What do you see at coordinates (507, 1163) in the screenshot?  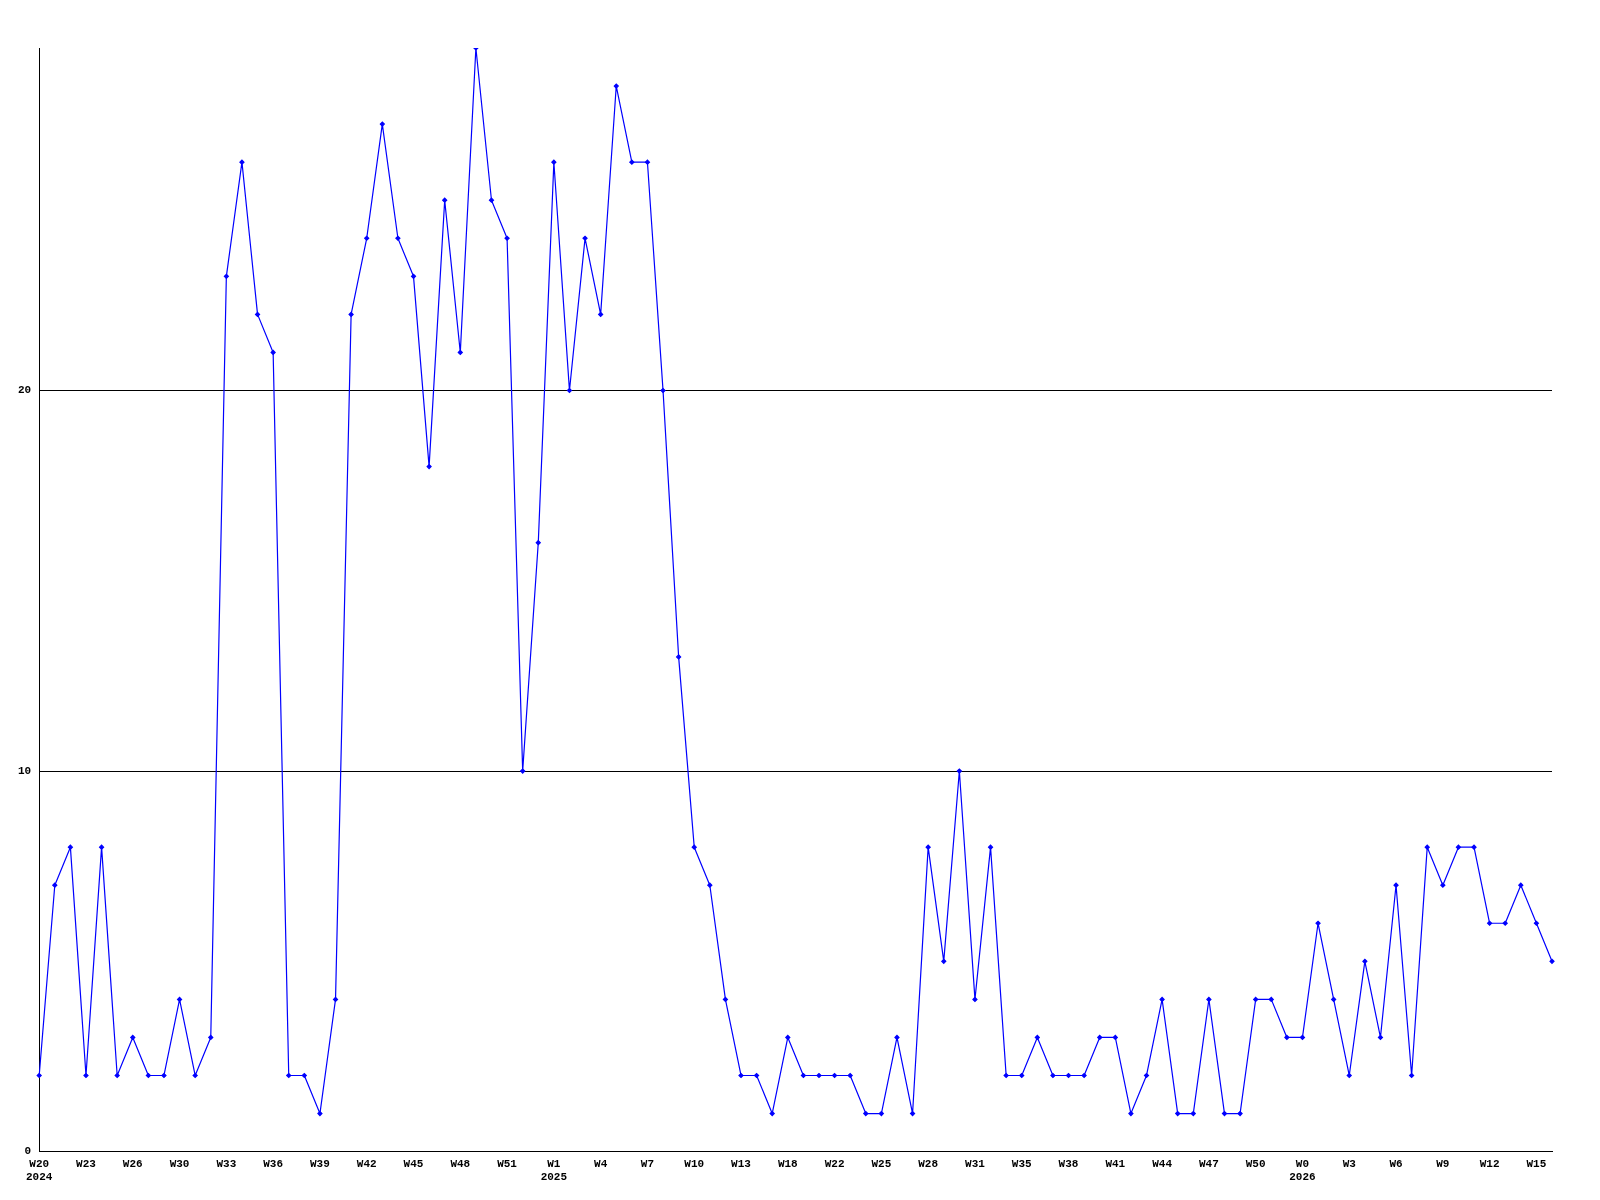 I see `x-tick-label: W51` at bounding box center [507, 1163].